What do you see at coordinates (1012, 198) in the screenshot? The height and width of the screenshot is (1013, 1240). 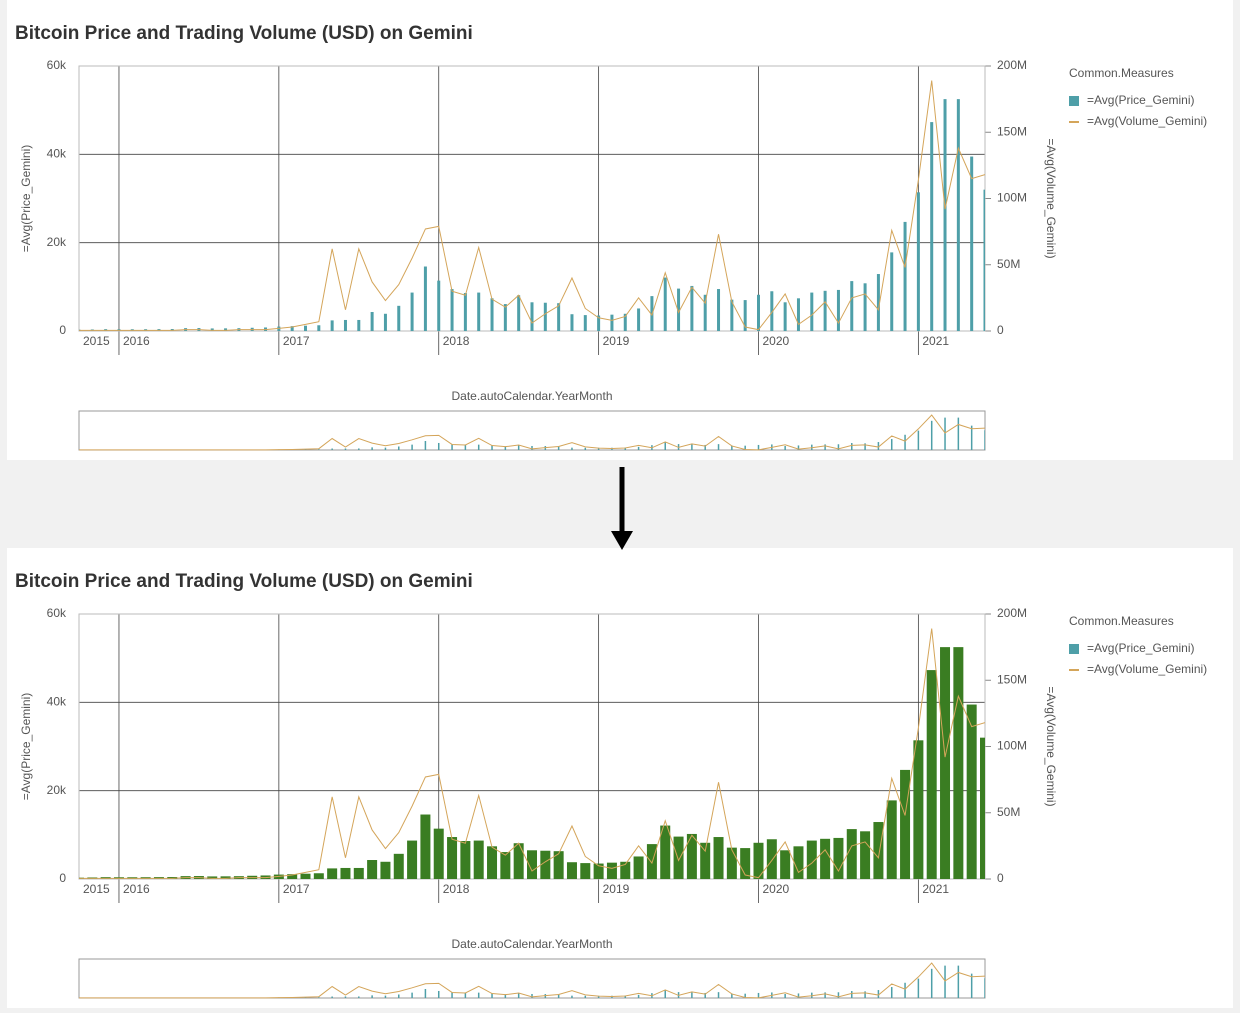 I see `y2-tick-label: 100M` at bounding box center [1012, 198].